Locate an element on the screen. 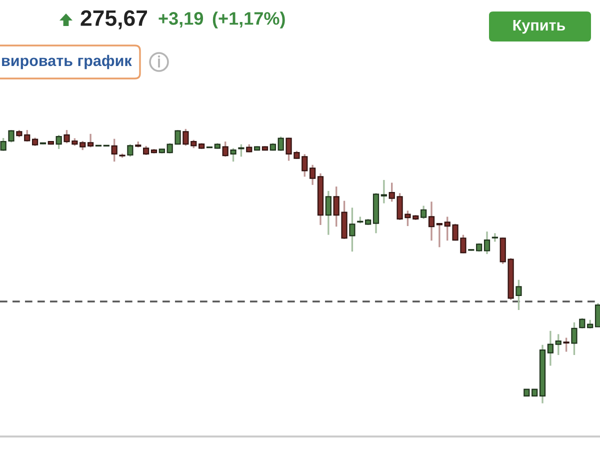  chart-title: 275,67 is located at coordinates (113, 20).